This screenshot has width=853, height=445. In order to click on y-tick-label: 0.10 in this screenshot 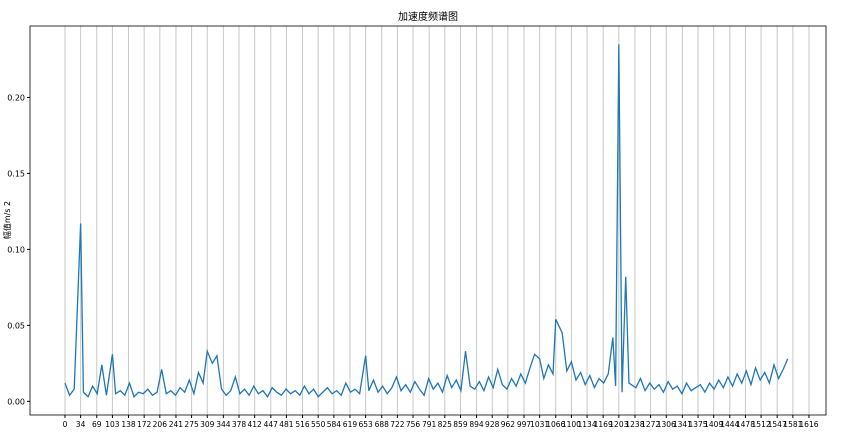, I will do `click(16, 249)`.